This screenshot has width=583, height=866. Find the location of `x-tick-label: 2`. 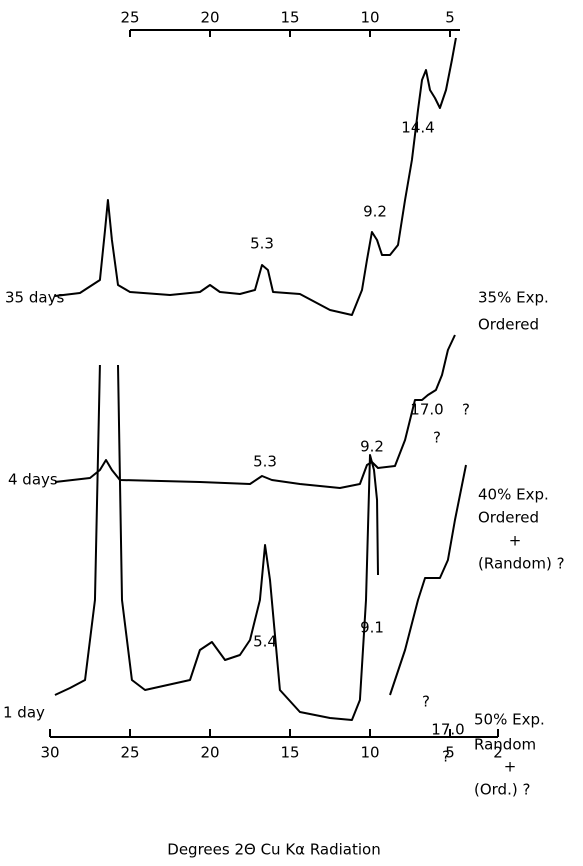

x-tick-label: 2 is located at coordinates (498, 753).